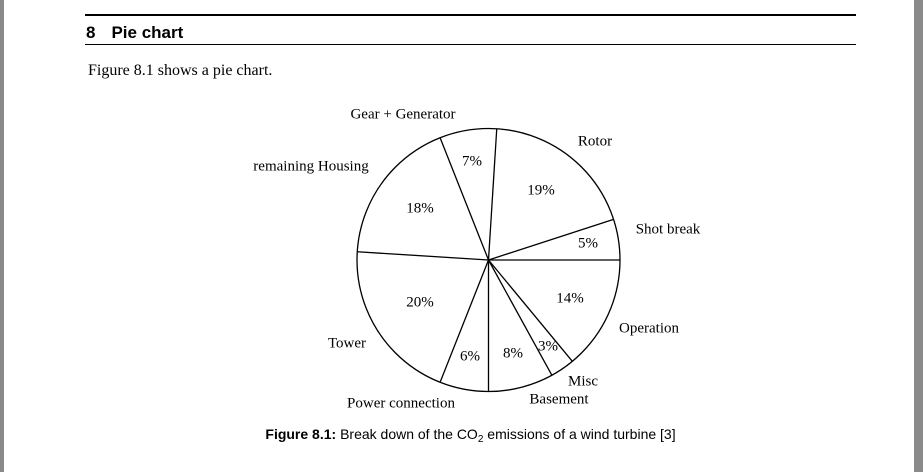  I want to click on slice-percent-label: 14%, so click(570, 298).